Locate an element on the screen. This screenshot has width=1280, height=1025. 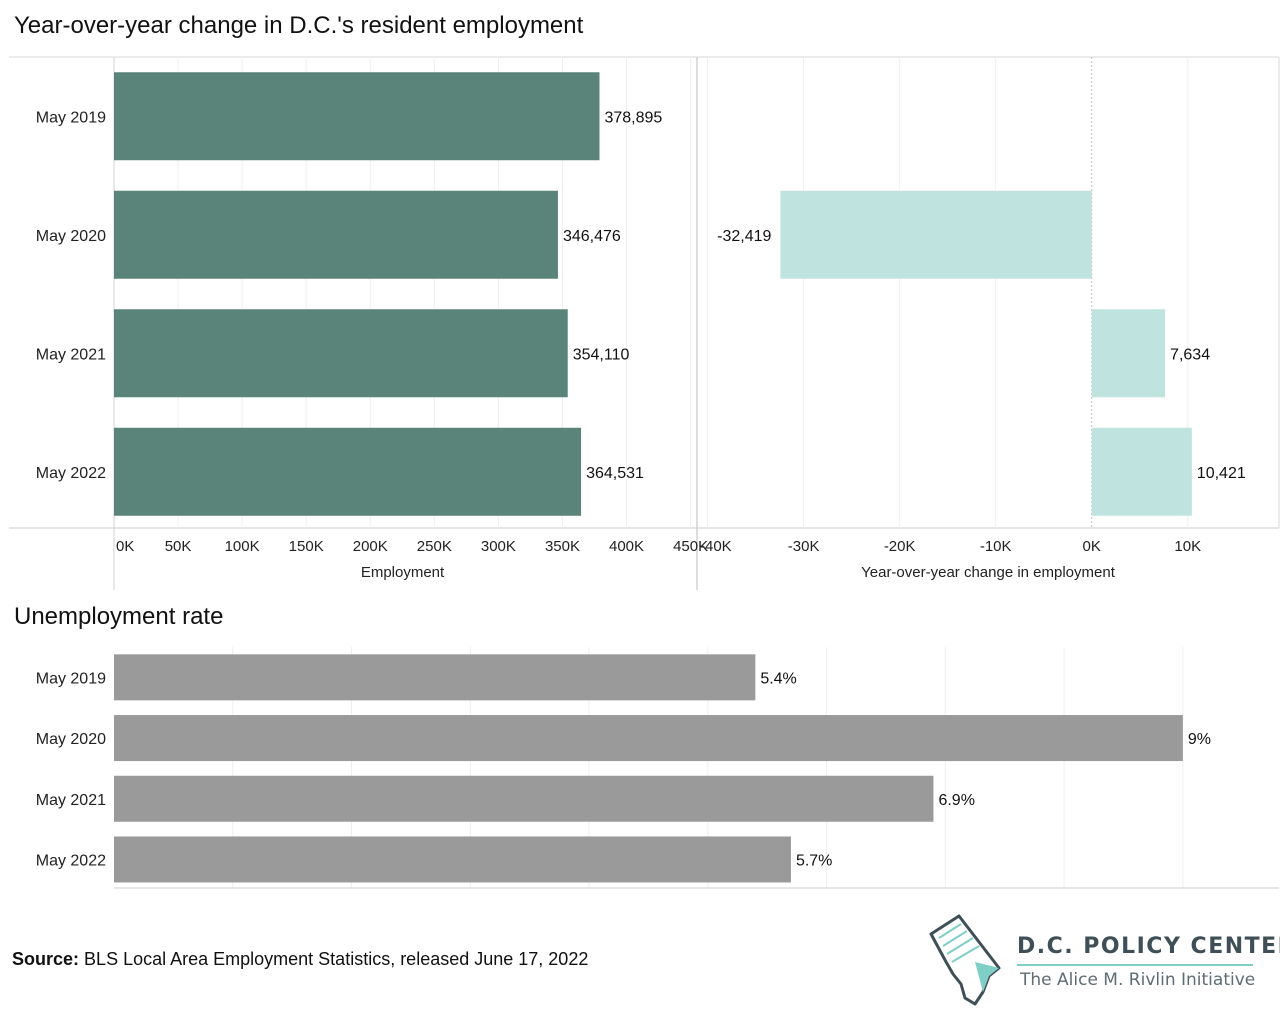
source-label: Source: is located at coordinates (46, 959).